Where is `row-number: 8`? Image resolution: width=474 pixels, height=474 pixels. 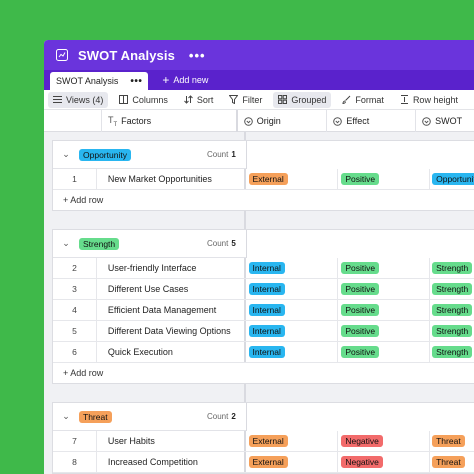
row-number: 8 is located at coordinates (75, 462).